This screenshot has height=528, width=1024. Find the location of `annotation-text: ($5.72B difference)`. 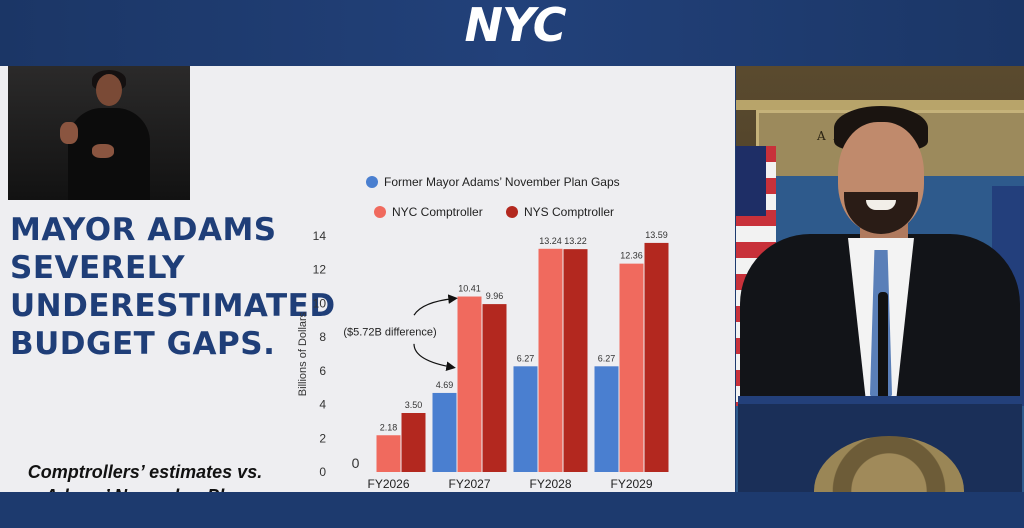

annotation-text: ($5.72B difference) is located at coordinates (389, 332).